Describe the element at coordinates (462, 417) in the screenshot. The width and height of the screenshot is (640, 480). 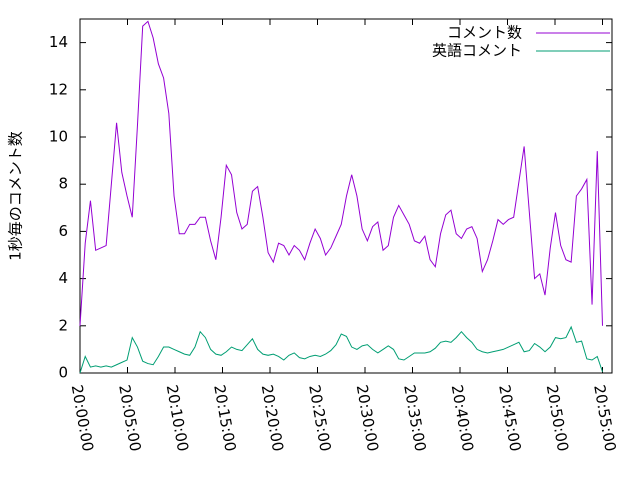
I see `x-tick-label: 20:40:00` at that location.